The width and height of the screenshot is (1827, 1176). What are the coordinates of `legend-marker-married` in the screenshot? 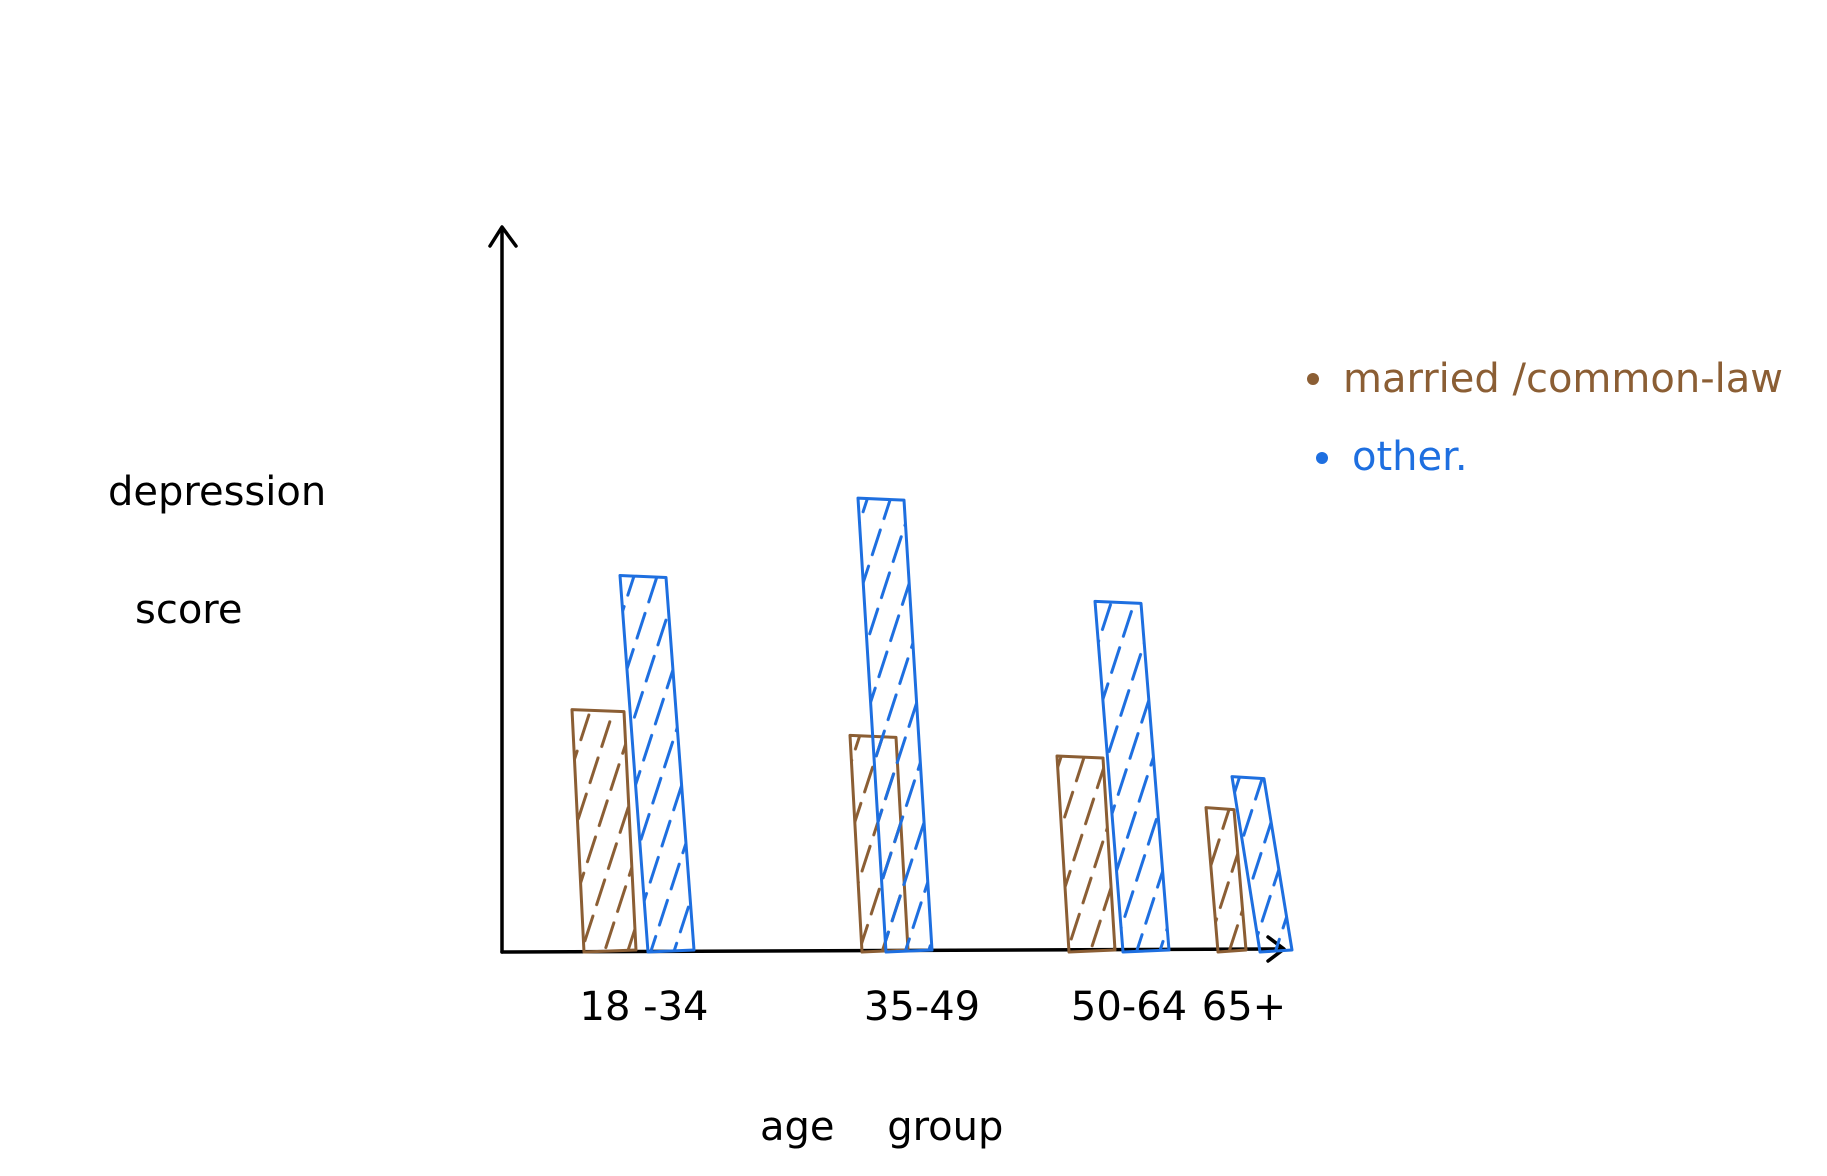 It's located at (1313, 379).